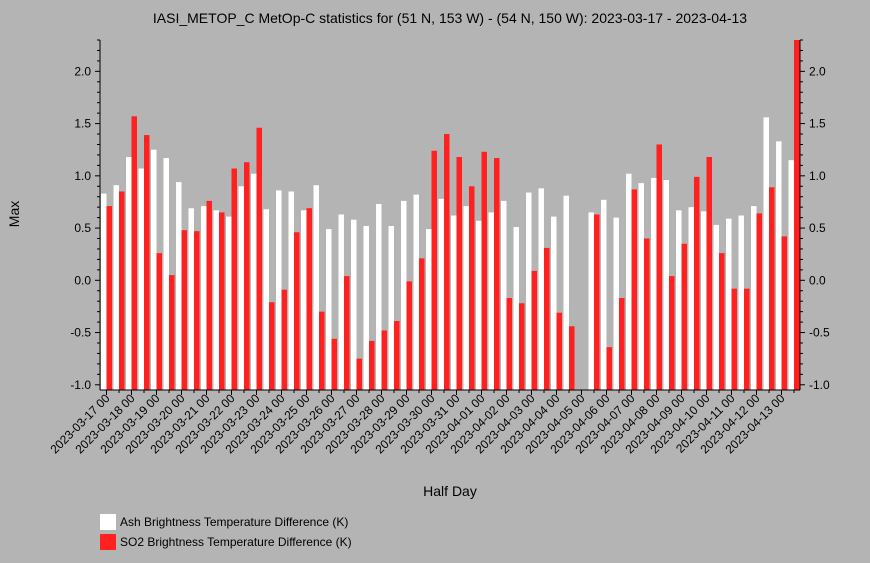  I want to click on y-tick-label-left: -1.0, so click(80, 385).